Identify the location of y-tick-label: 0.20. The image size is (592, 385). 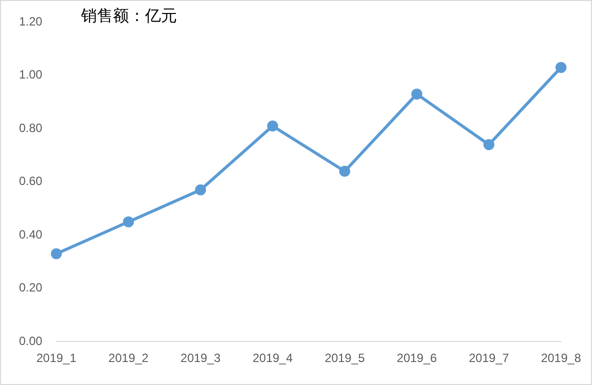
(30, 287).